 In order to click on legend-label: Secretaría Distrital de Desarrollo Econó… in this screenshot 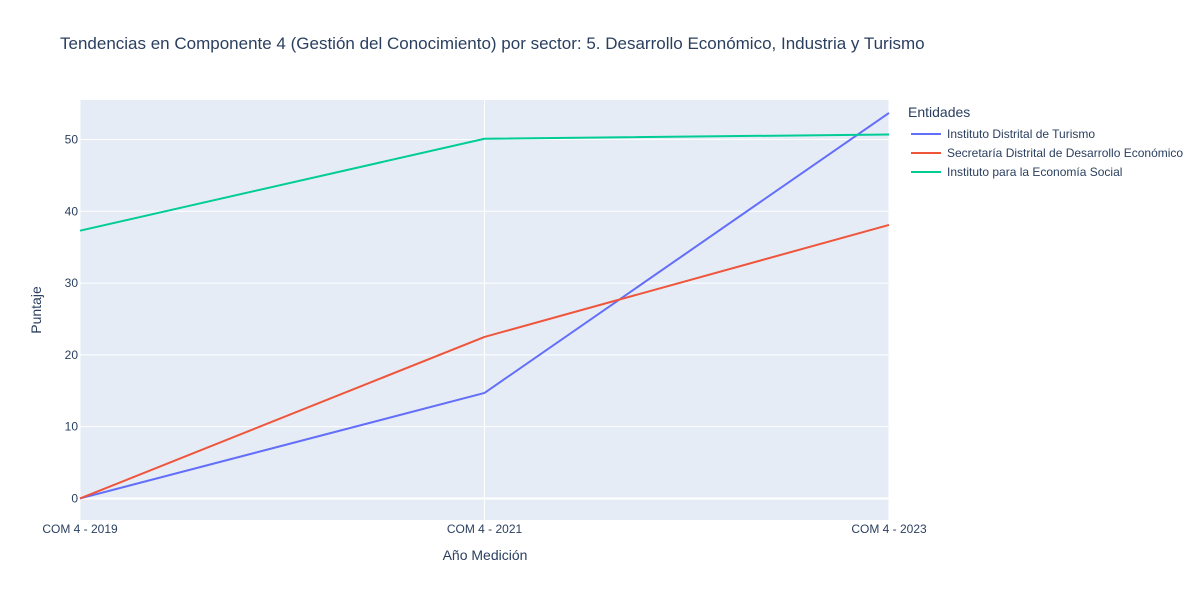, I will do `click(1065, 152)`.